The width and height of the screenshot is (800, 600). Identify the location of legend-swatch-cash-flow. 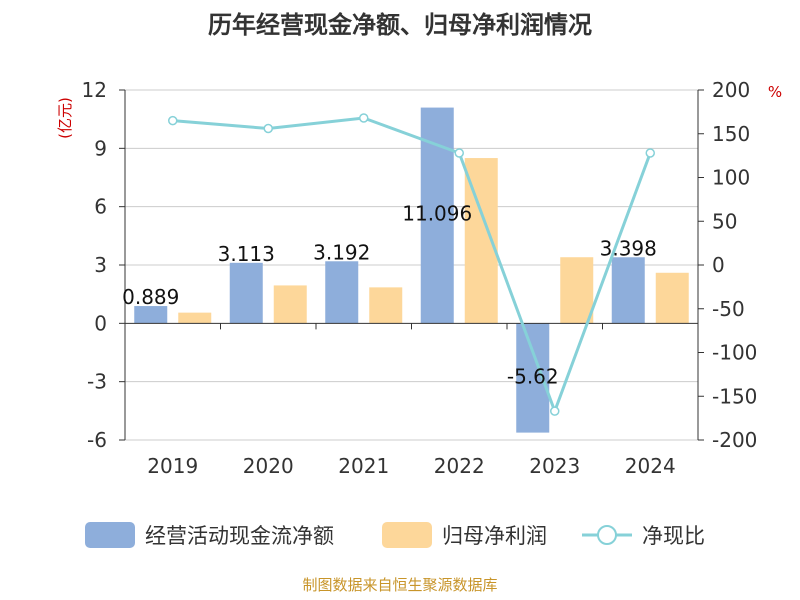
(110, 535).